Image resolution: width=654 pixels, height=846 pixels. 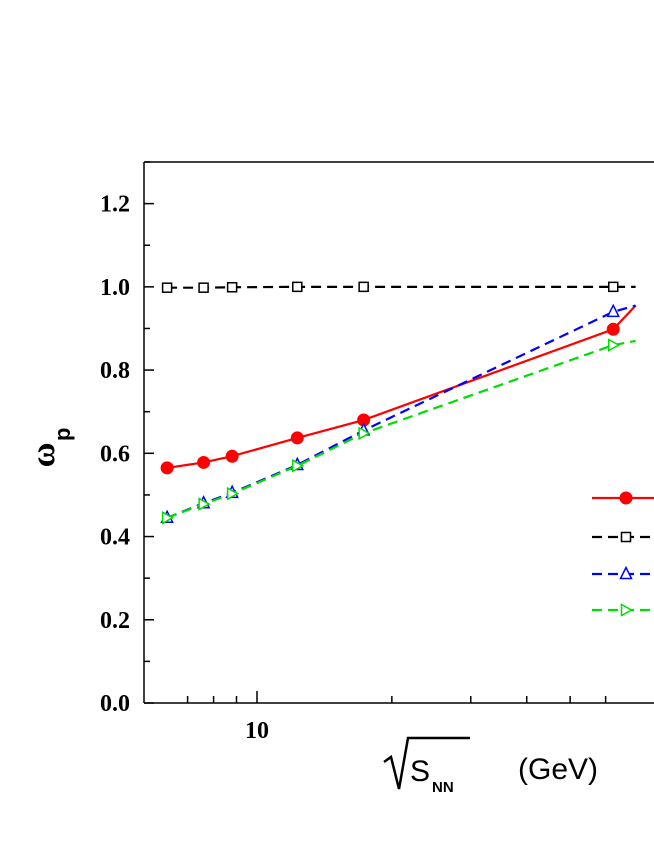 What do you see at coordinates (43, 455) in the screenshot?
I see `y-axis-label-main: ω` at bounding box center [43, 455].